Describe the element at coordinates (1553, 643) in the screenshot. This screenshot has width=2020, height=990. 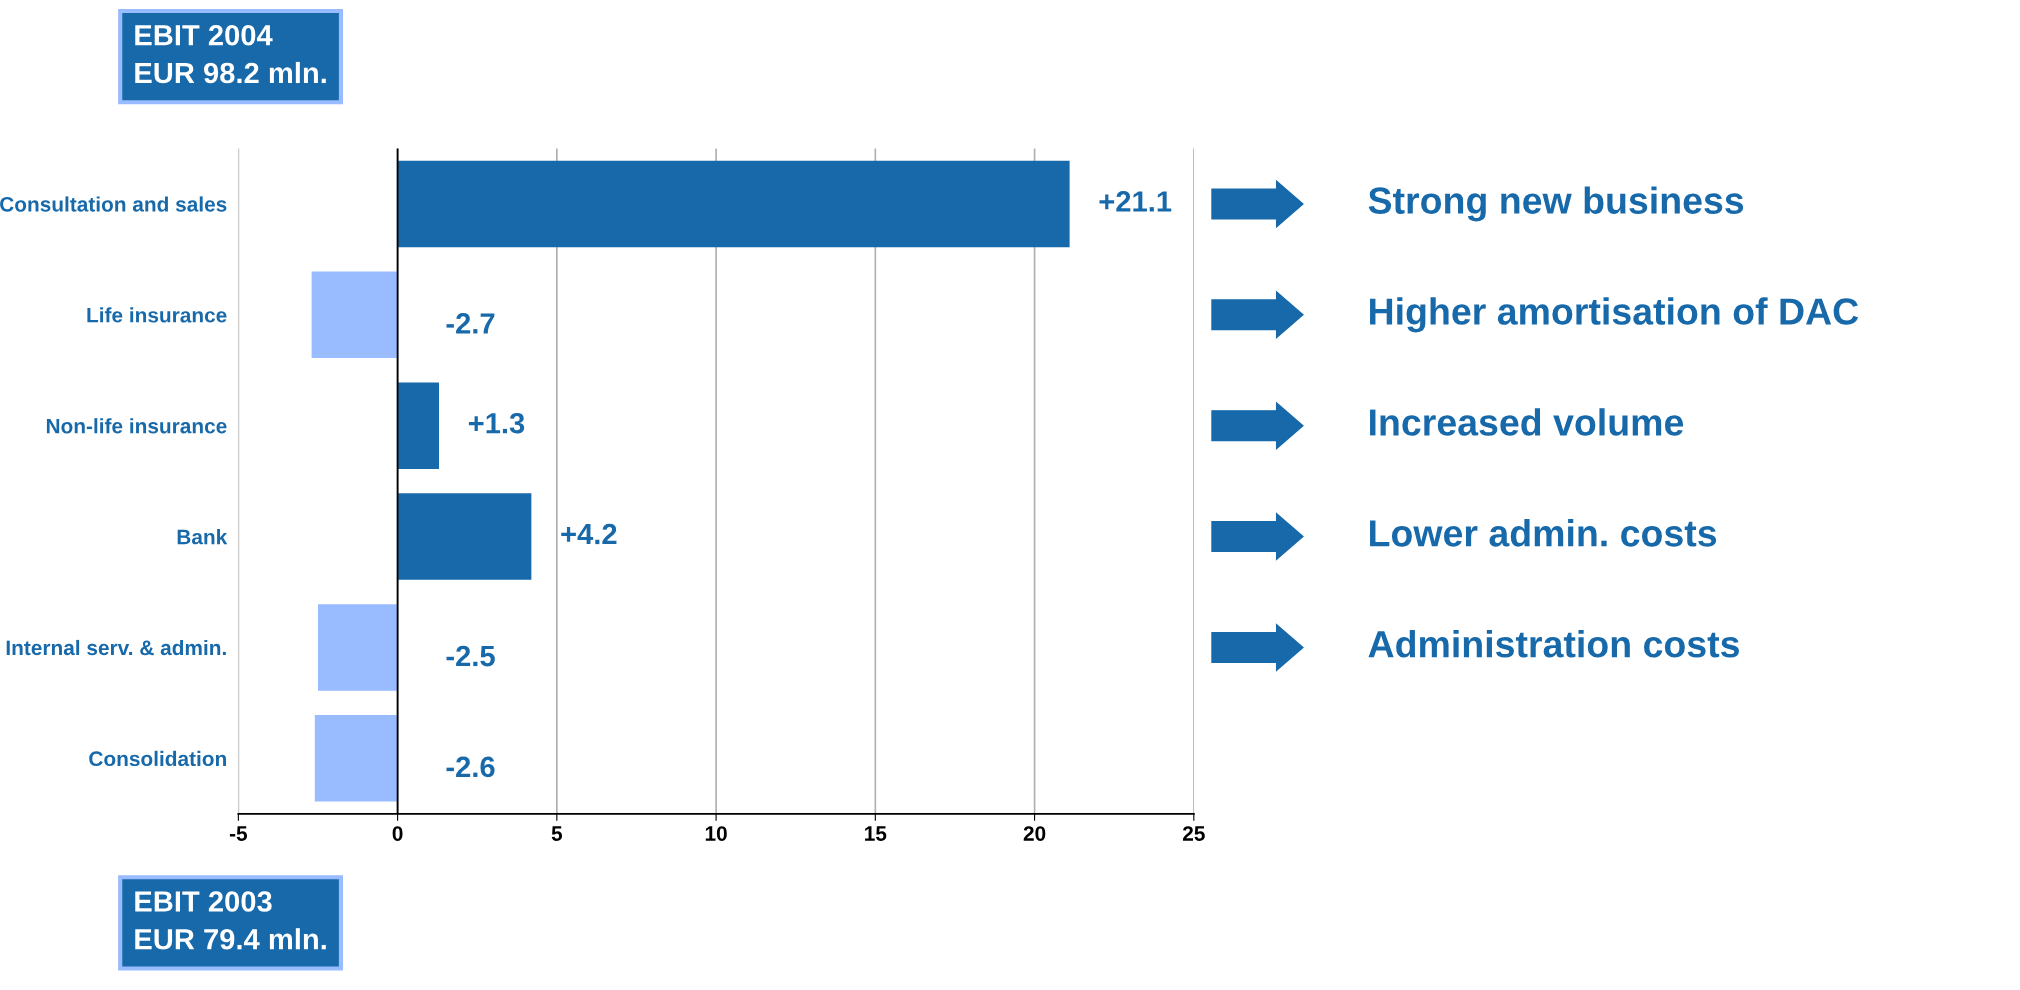
I see `text: Administration costs` at that location.